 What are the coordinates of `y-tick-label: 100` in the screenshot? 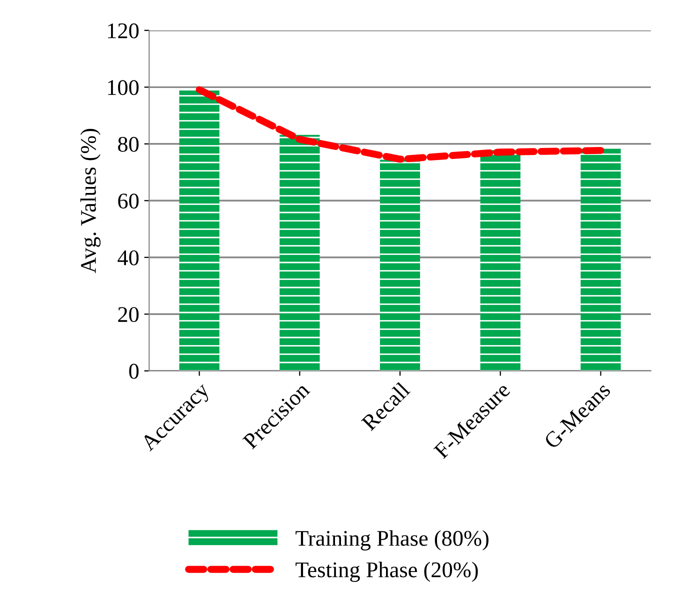 It's located at (123, 88).